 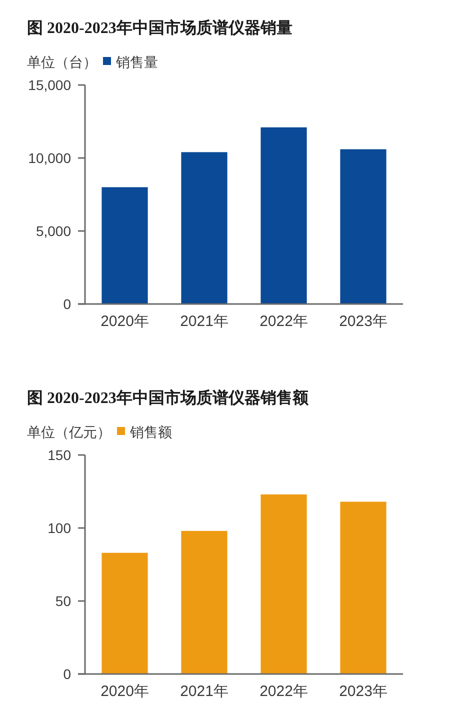 I want to click on y-tick-label: 50, so click(x=63, y=601).